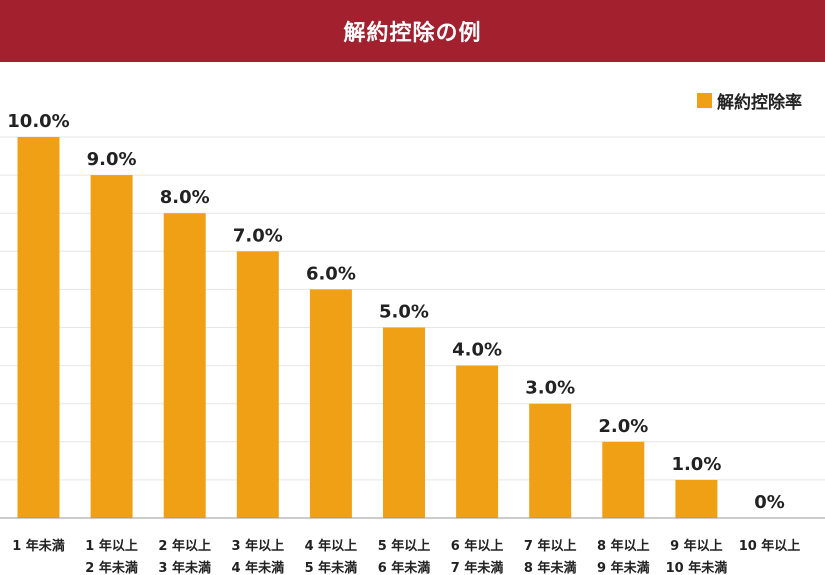  I want to click on data-label: 2.0%, so click(623, 426).